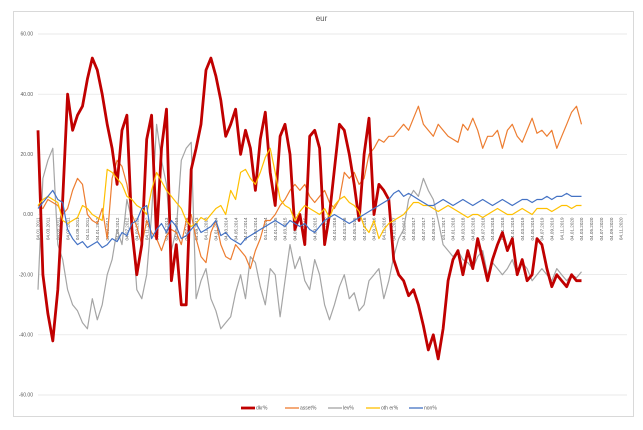 This screenshot has height=430, width=643. Describe the element at coordinates (117, 228) in the screenshot. I see `x-tick-label: 04.05.2012` at that location.